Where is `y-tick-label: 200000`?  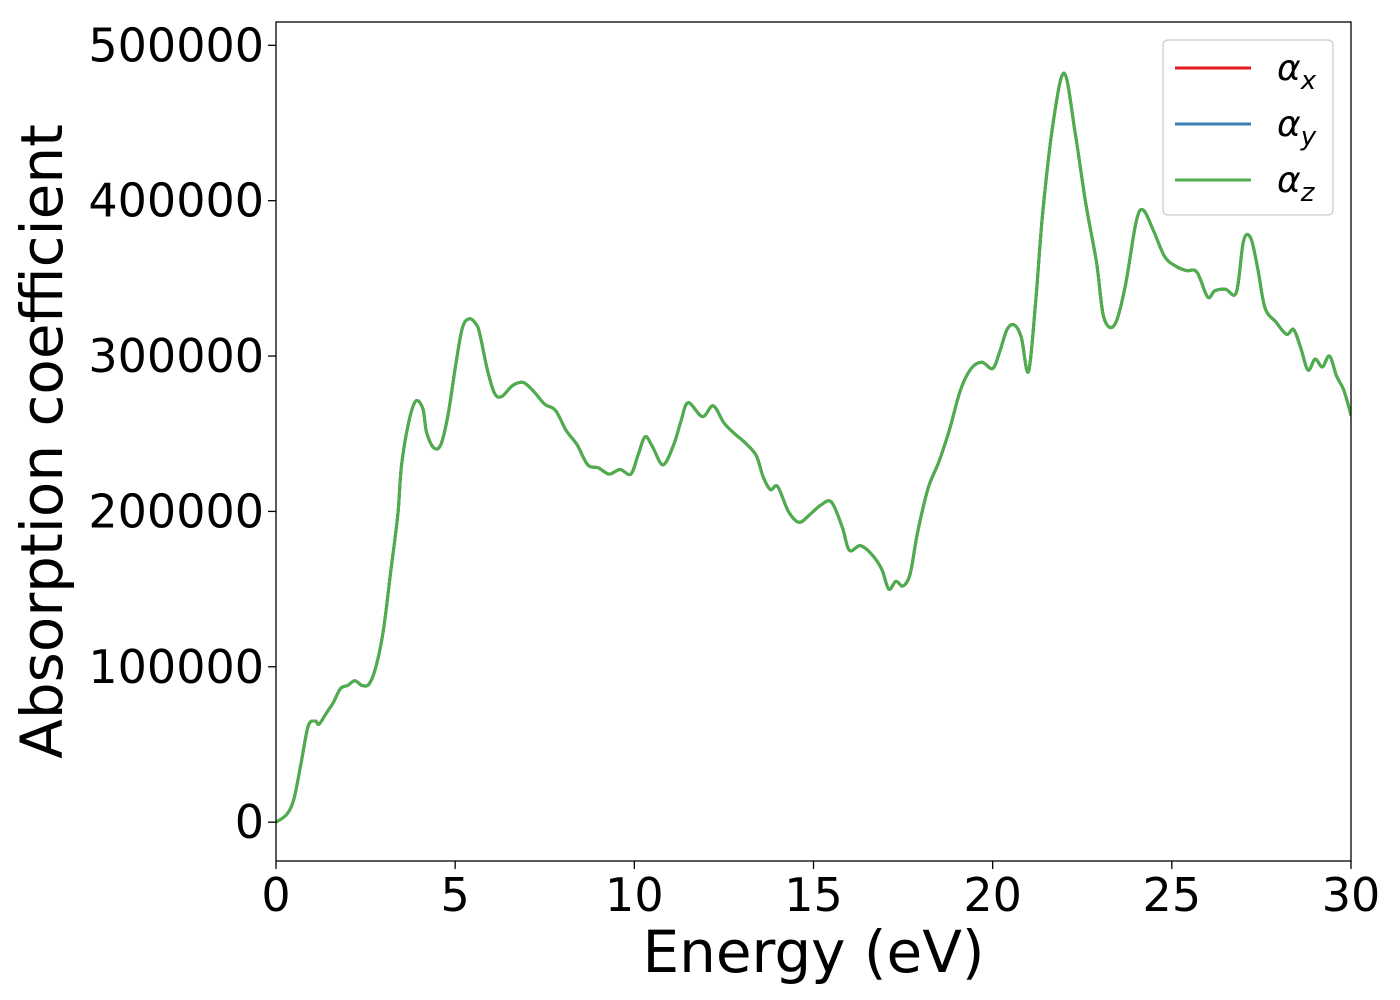 y-tick-label: 200000 is located at coordinates (176, 511).